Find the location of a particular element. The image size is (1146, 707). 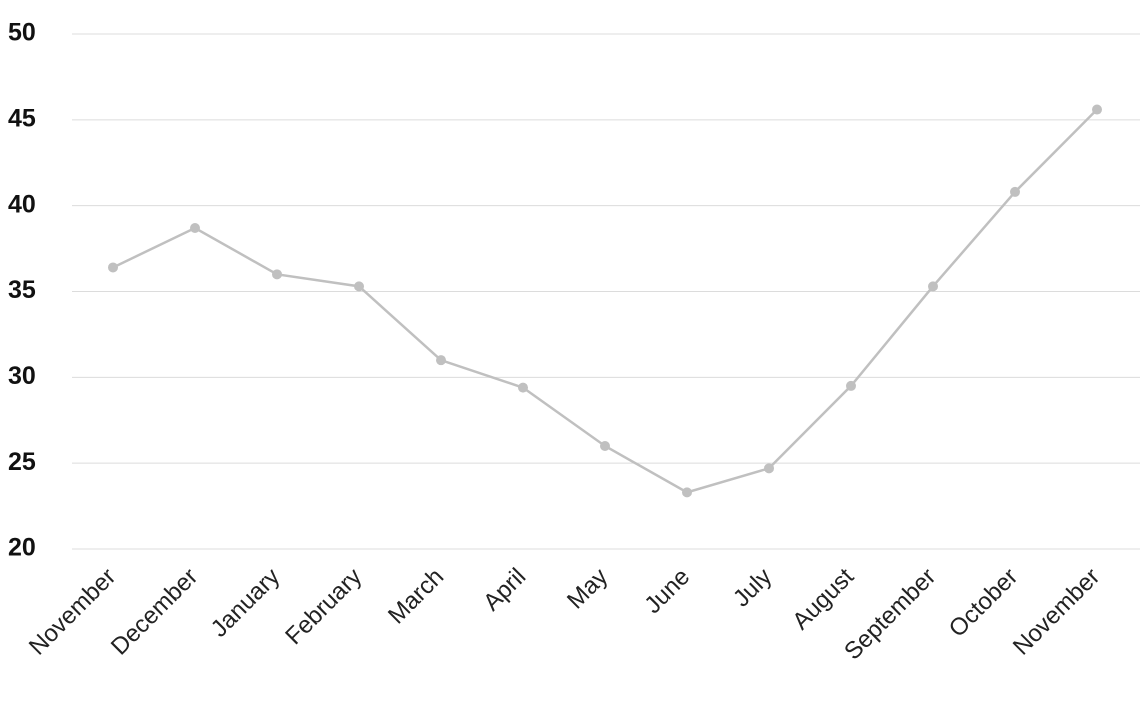

x-tick-label: April is located at coordinates (504, 589).